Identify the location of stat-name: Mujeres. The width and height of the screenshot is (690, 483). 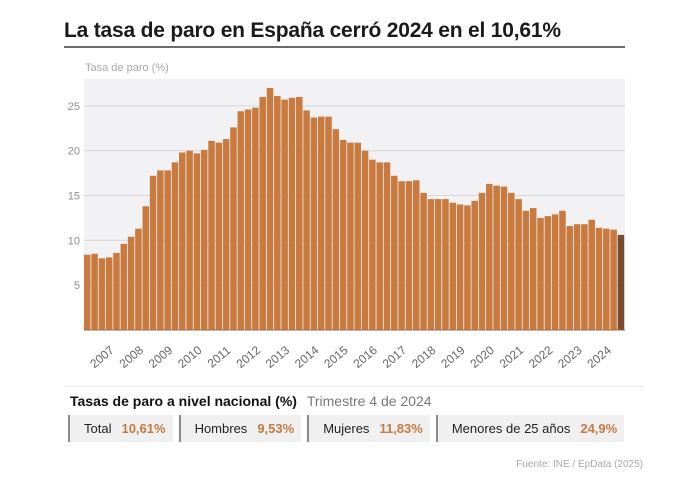
(346, 428).